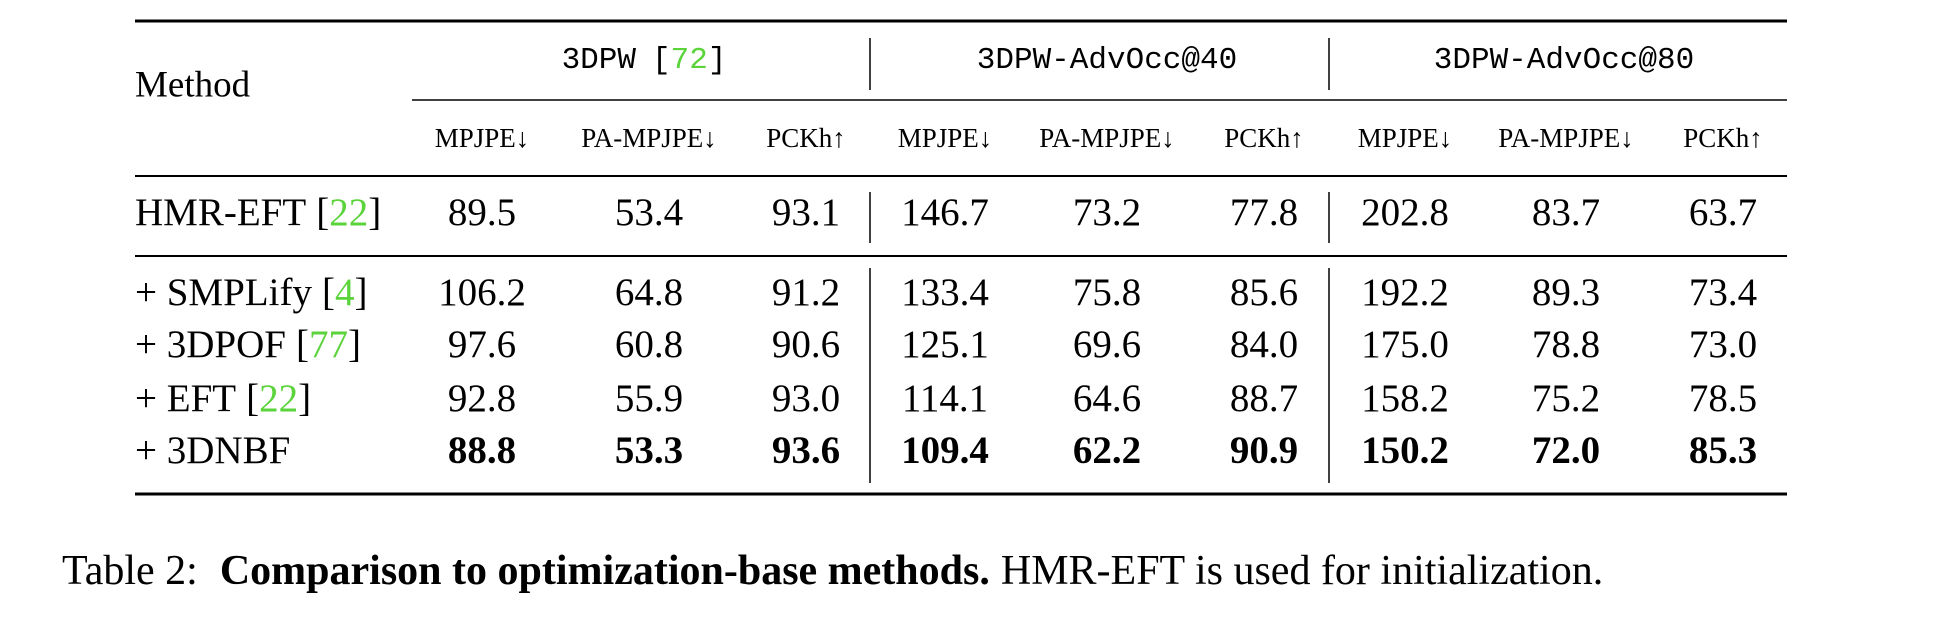  What do you see at coordinates (1264, 292) in the screenshot?
I see `cell-value: 85.6` at bounding box center [1264, 292].